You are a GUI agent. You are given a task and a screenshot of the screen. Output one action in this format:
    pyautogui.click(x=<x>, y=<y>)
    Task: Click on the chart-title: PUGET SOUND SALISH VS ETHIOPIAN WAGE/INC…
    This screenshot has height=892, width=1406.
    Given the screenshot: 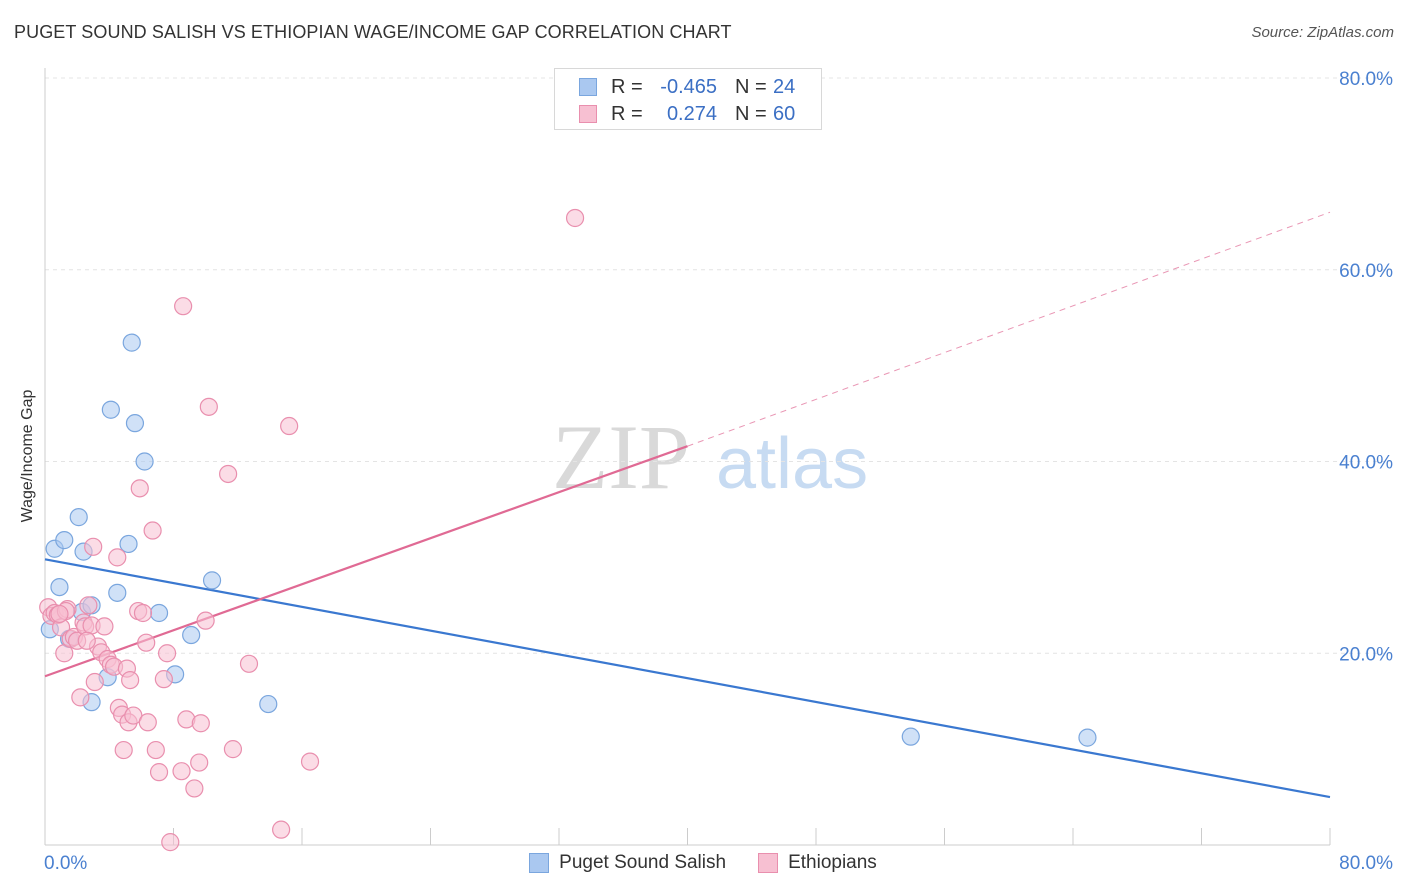 What is the action you would take?
    pyautogui.click(x=373, y=32)
    